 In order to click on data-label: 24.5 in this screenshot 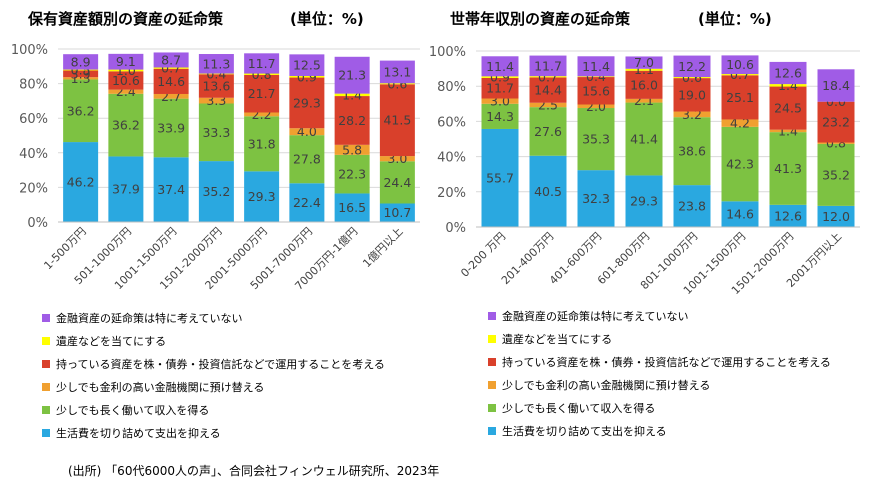, I will do `click(788, 108)`.